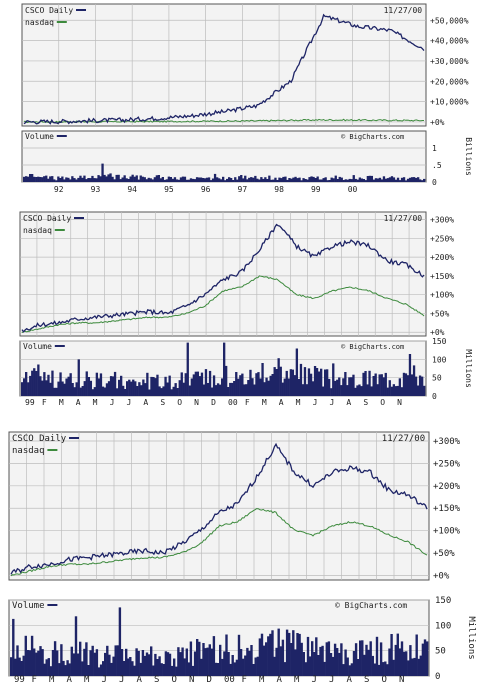 This screenshot has width=482, height=684. What do you see at coordinates (384, 679) in the screenshot?
I see `x-tick-label: O` at bounding box center [384, 679].